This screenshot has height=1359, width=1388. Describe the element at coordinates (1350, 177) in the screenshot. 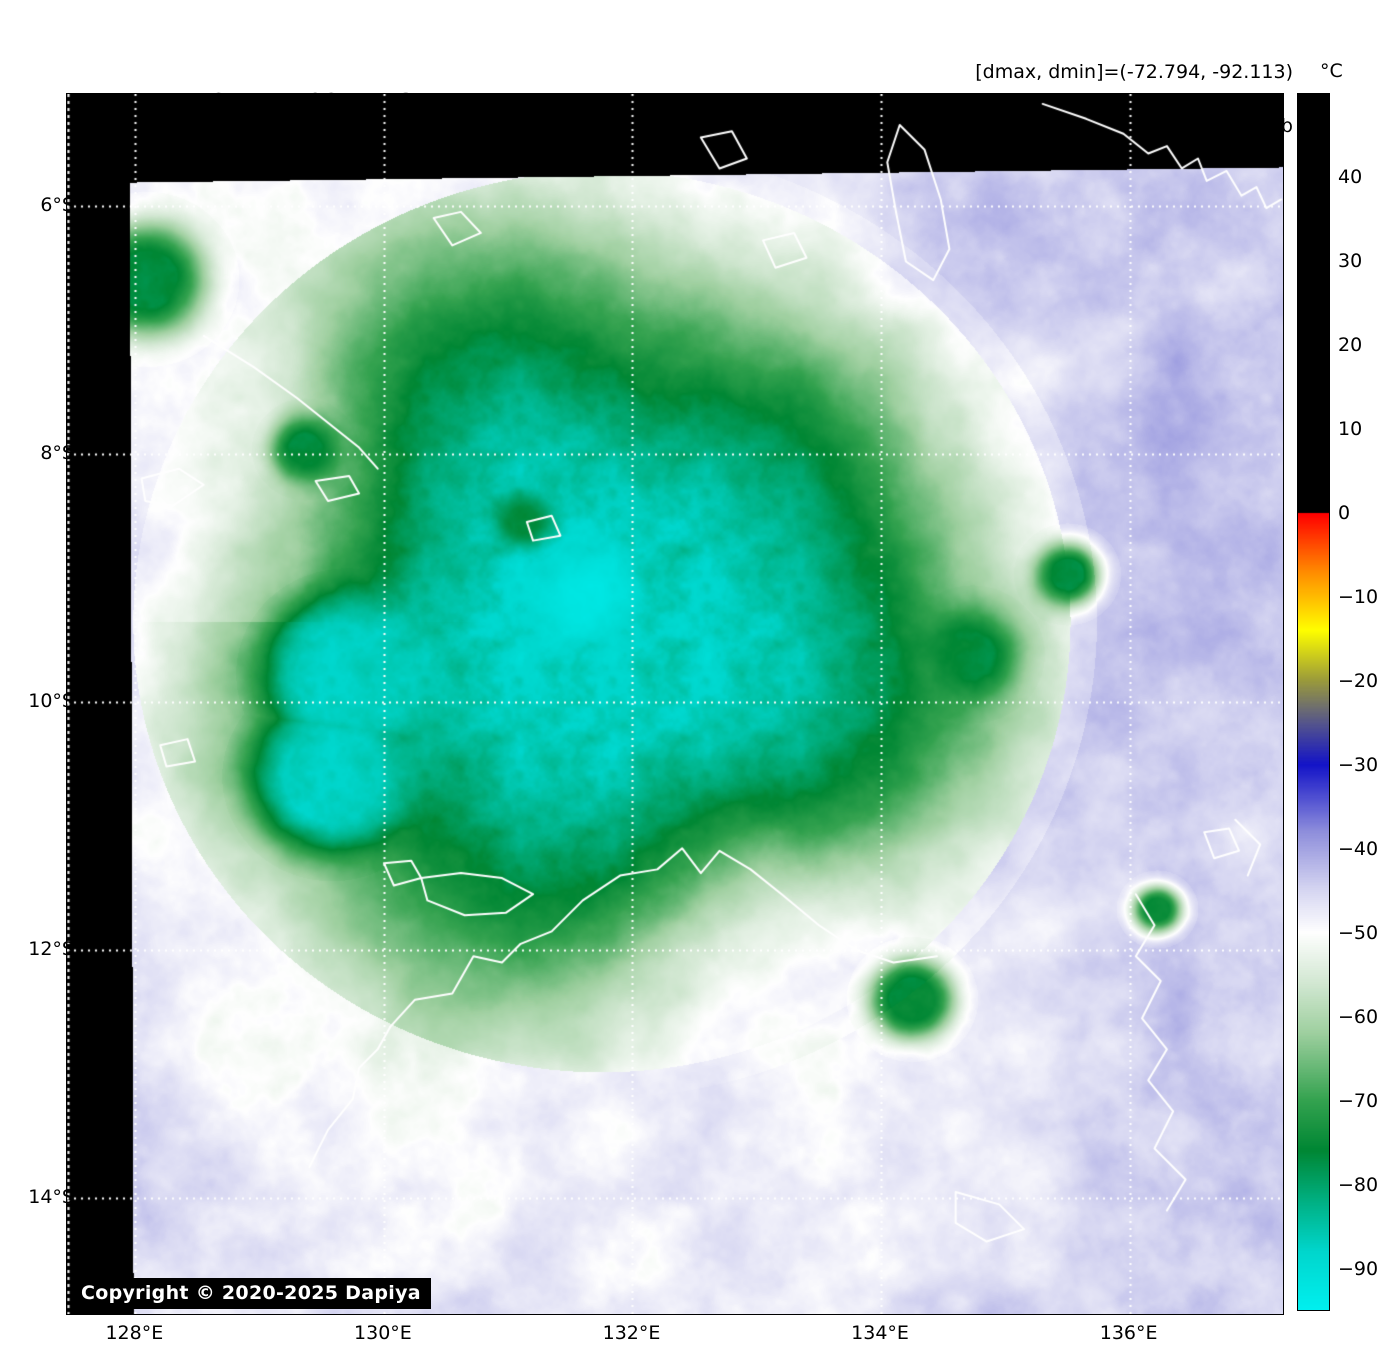

I see `colorbar-tick-label: 40` at that location.